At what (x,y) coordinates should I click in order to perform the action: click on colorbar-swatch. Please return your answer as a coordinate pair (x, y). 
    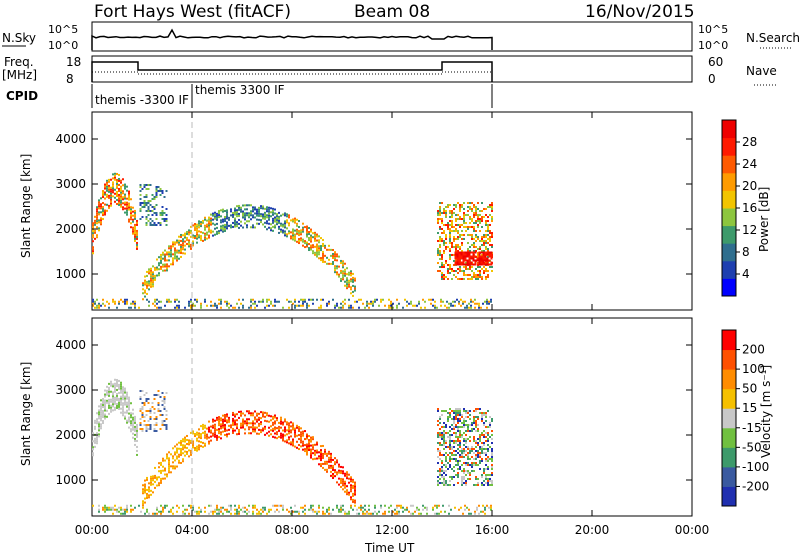
    Looking at the image, I should click on (729, 379).